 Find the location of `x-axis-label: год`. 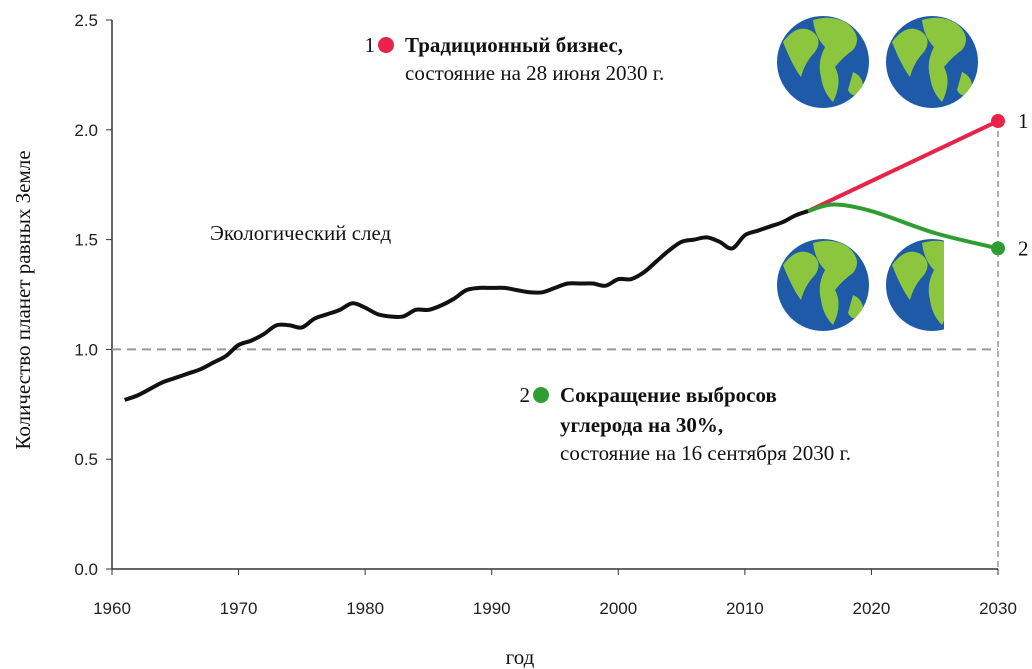

x-axis-label: год is located at coordinates (520, 657).